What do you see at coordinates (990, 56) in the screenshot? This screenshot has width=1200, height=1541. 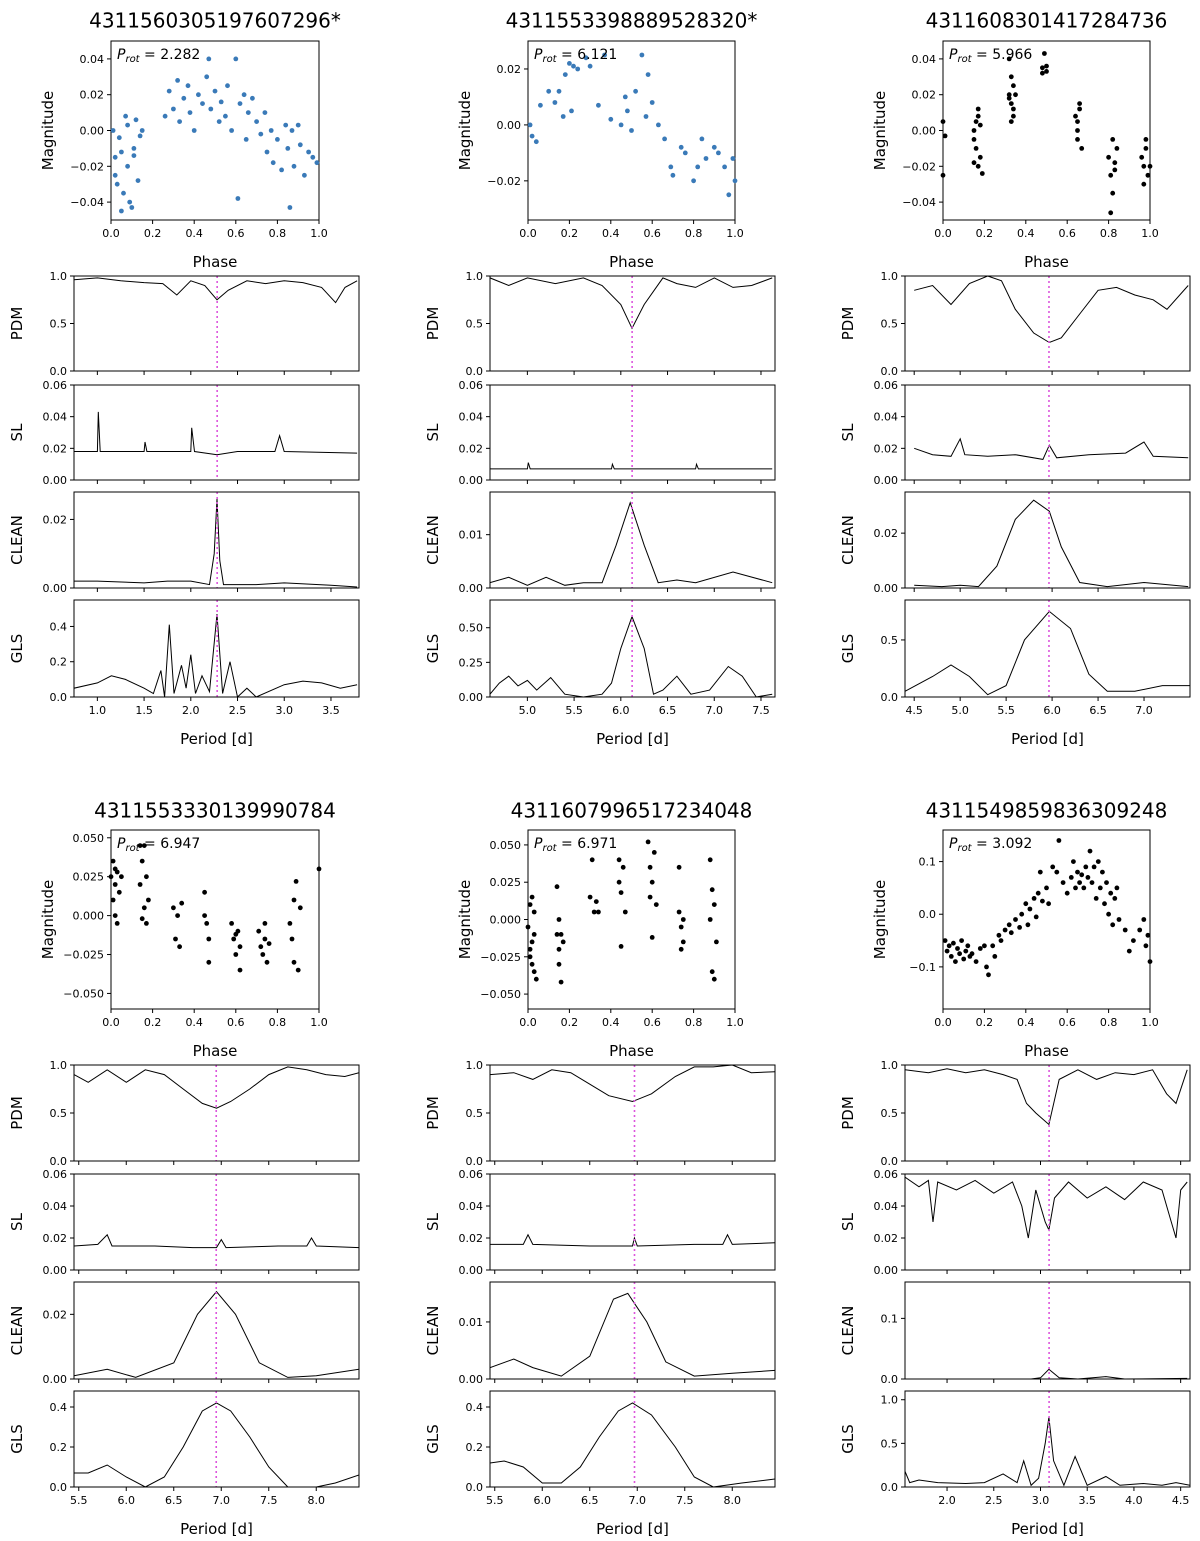 I see `prot-annotation: Prot = 5.966` at bounding box center [990, 56].